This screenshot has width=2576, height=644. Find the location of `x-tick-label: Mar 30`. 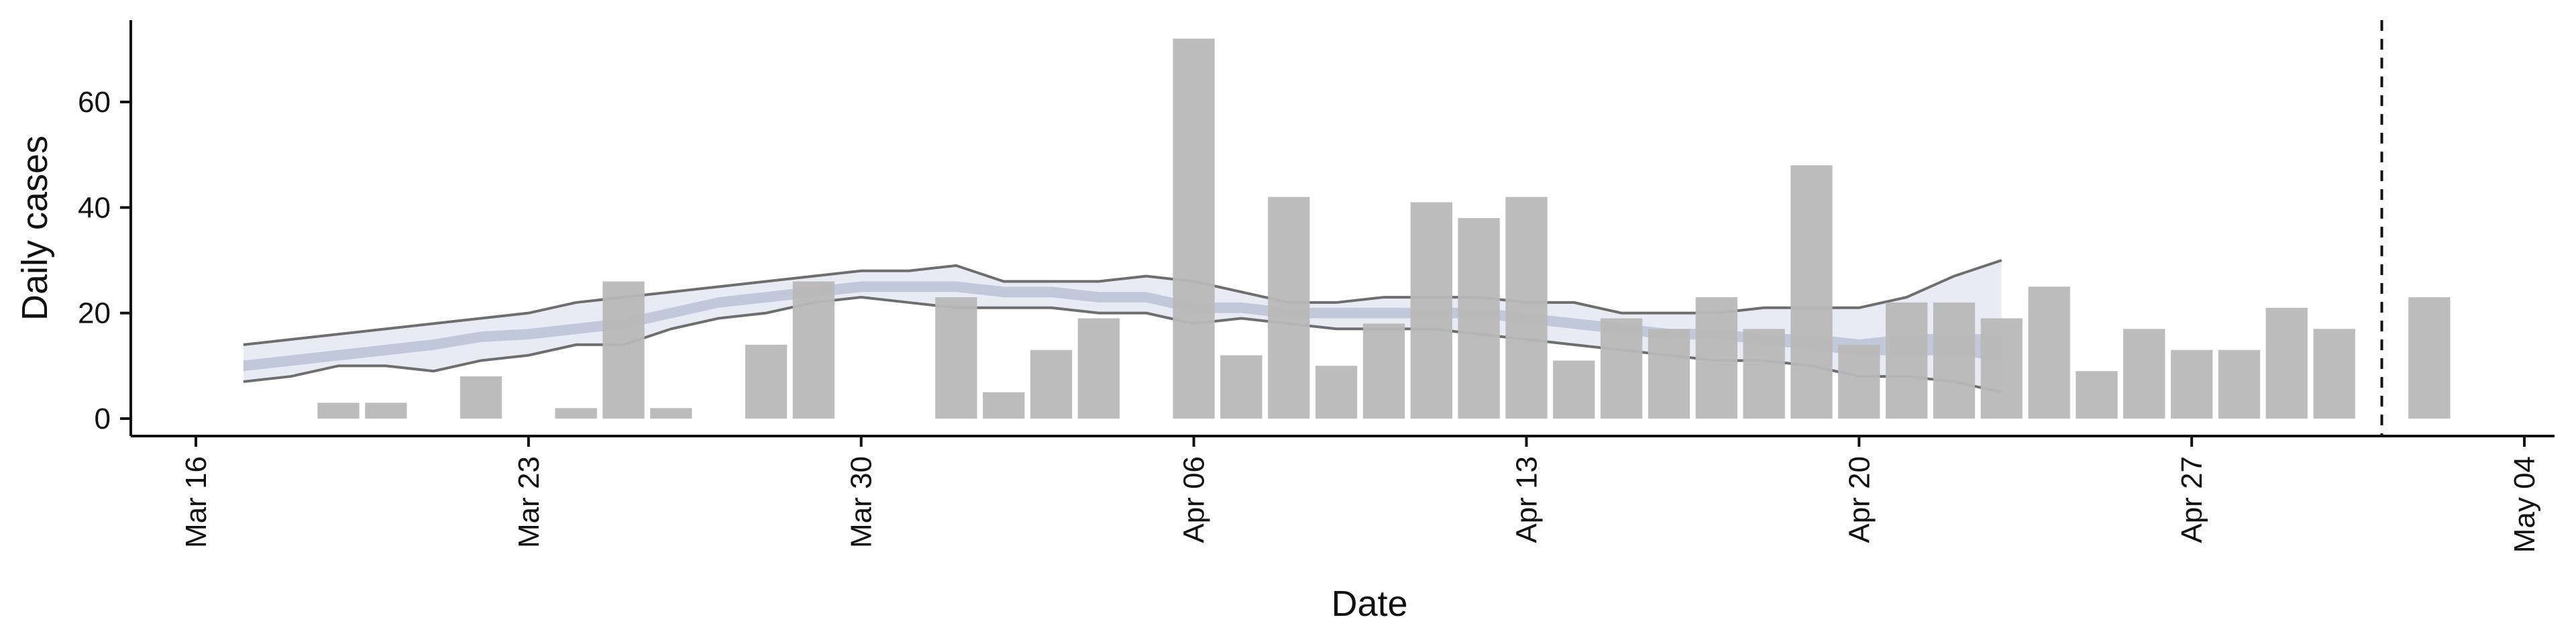

x-tick-label: Mar 30 is located at coordinates (861, 502).